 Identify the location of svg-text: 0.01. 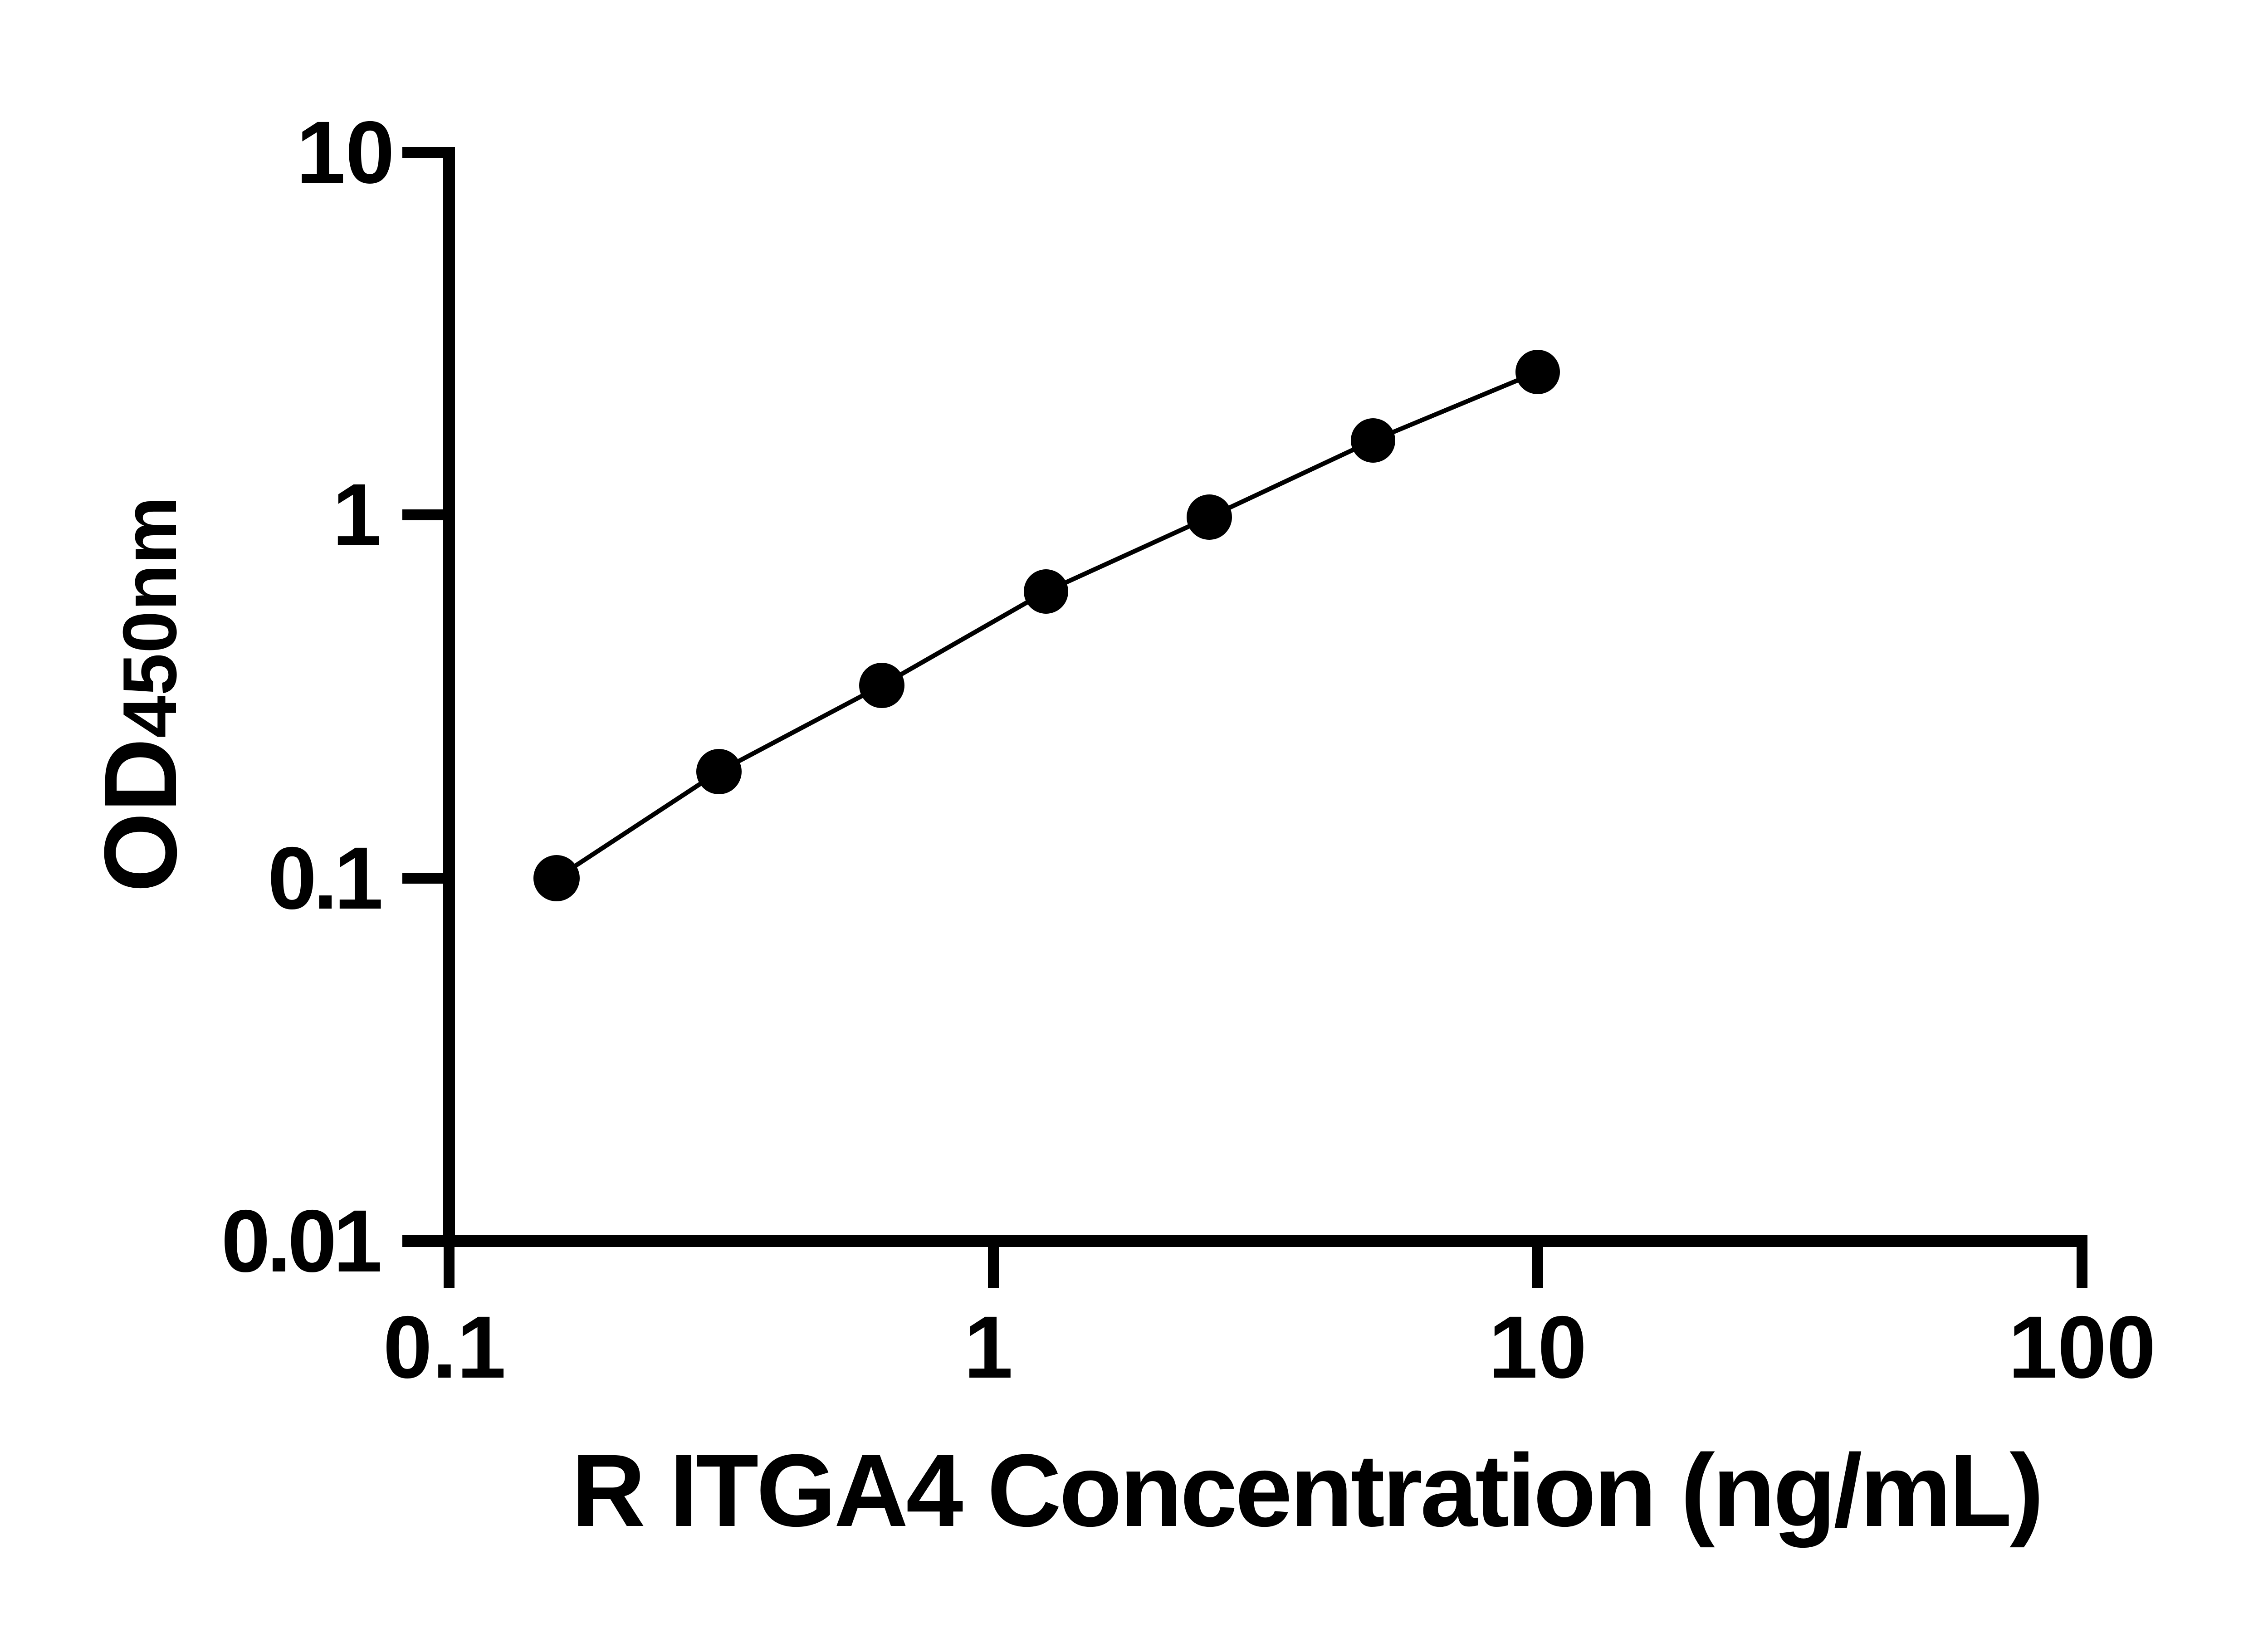
(300, 1241).